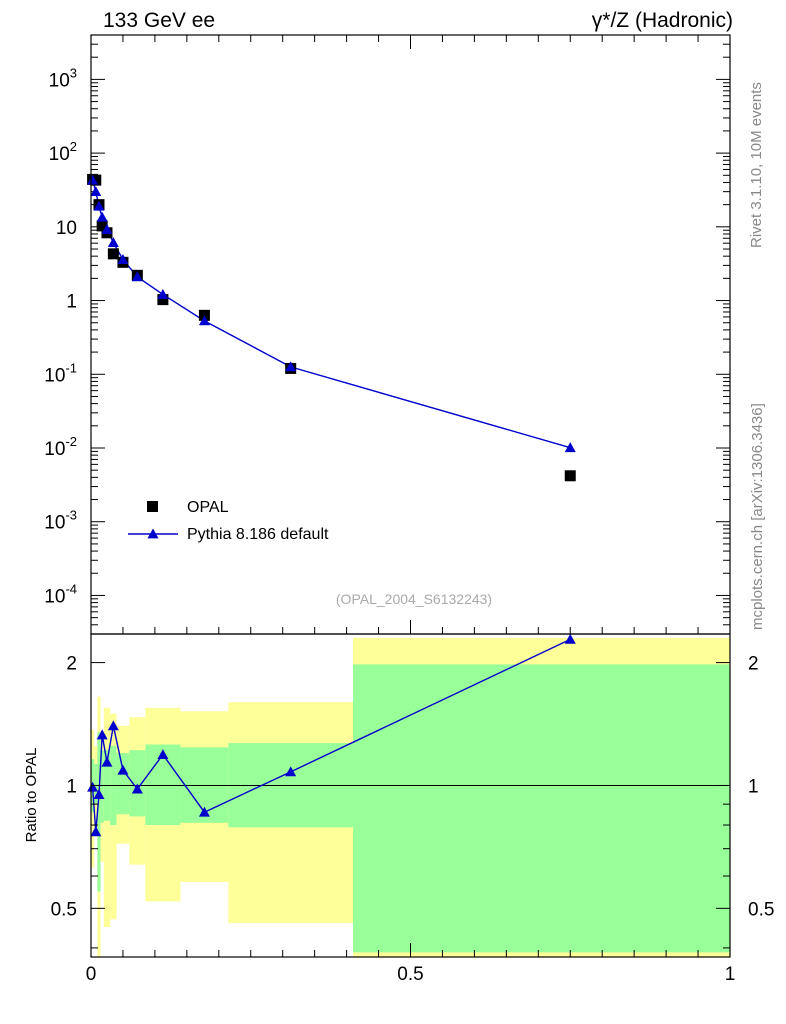 Image resolution: width=786 pixels, height=1024 pixels. I want to click on ratio-y-tick-label-left: 2, so click(71, 664).